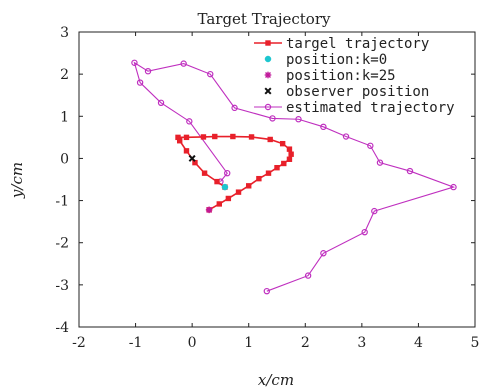 The width and height of the screenshot is (489, 390). Describe the element at coordinates (64, 75) in the screenshot. I see `y-tick-label: 2` at that location.